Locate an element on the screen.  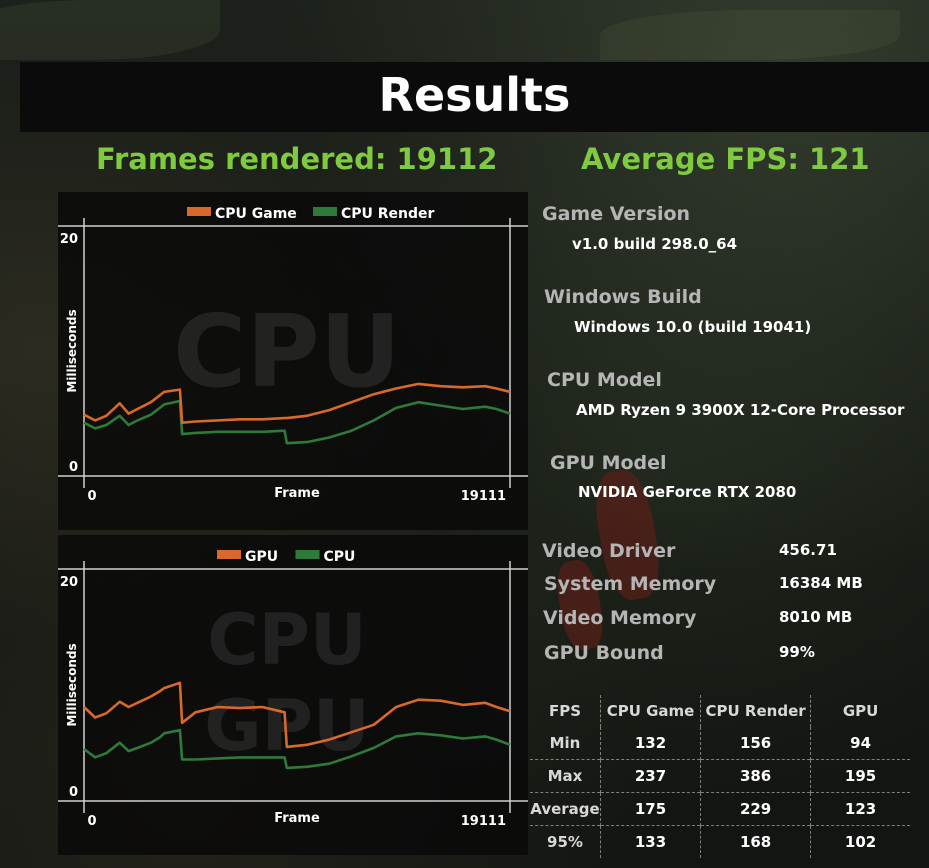
video-memory-value: 8010 MB is located at coordinates (816, 617).